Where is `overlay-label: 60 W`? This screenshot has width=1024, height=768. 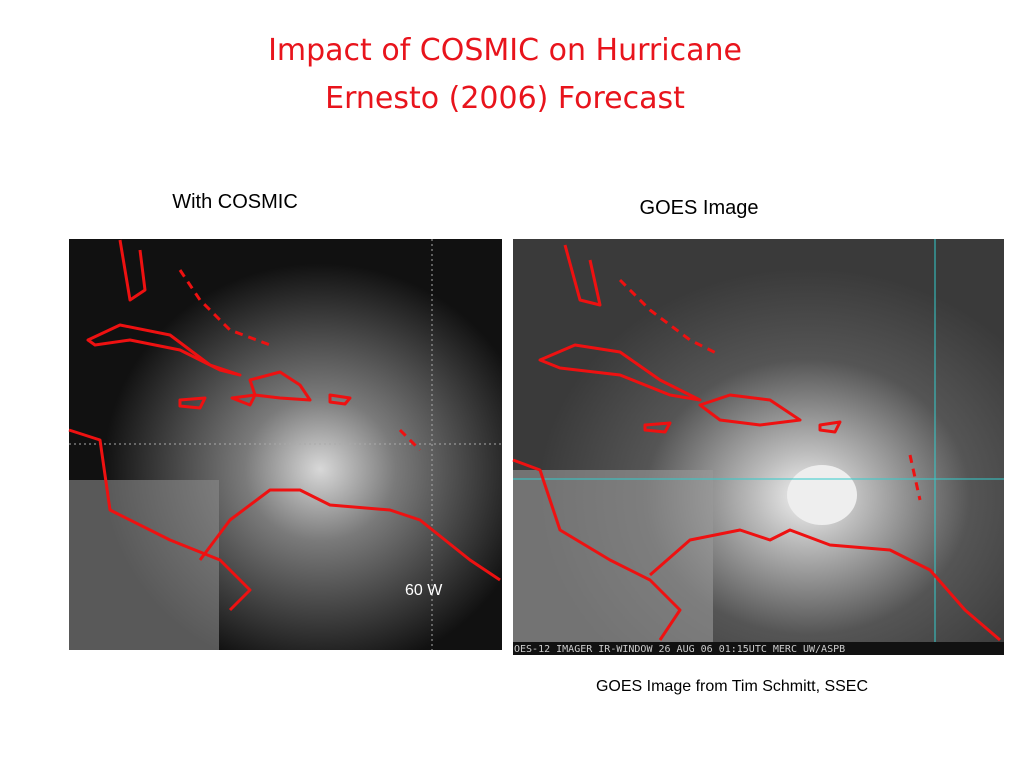
overlay-label: 60 W is located at coordinates (424, 590).